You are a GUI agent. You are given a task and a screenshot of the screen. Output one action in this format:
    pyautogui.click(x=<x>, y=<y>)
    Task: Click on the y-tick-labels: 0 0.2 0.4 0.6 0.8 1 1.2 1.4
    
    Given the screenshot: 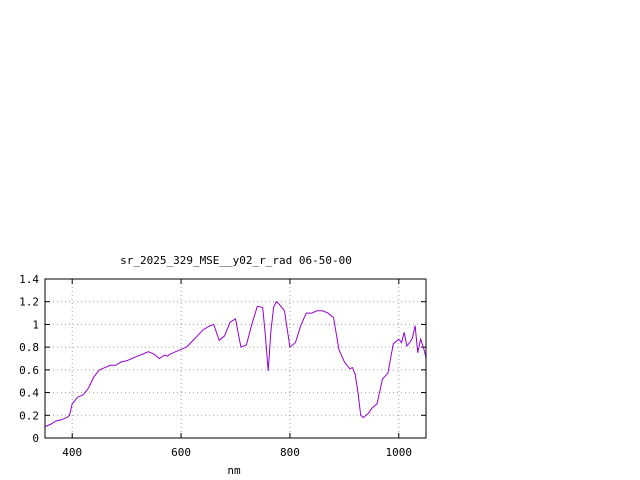 What is the action you would take?
    pyautogui.click(x=29, y=359)
    